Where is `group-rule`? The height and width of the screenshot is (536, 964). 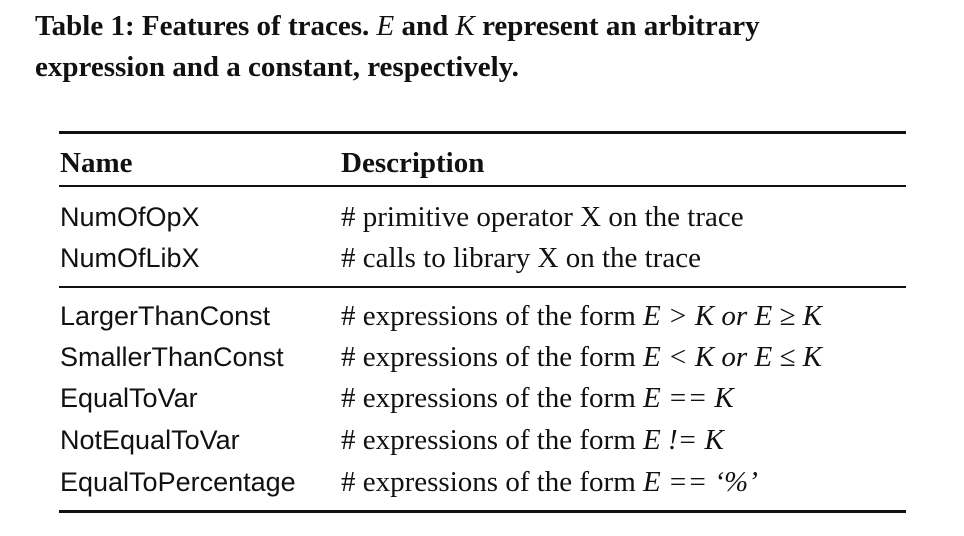
group-rule is located at coordinates (482, 287).